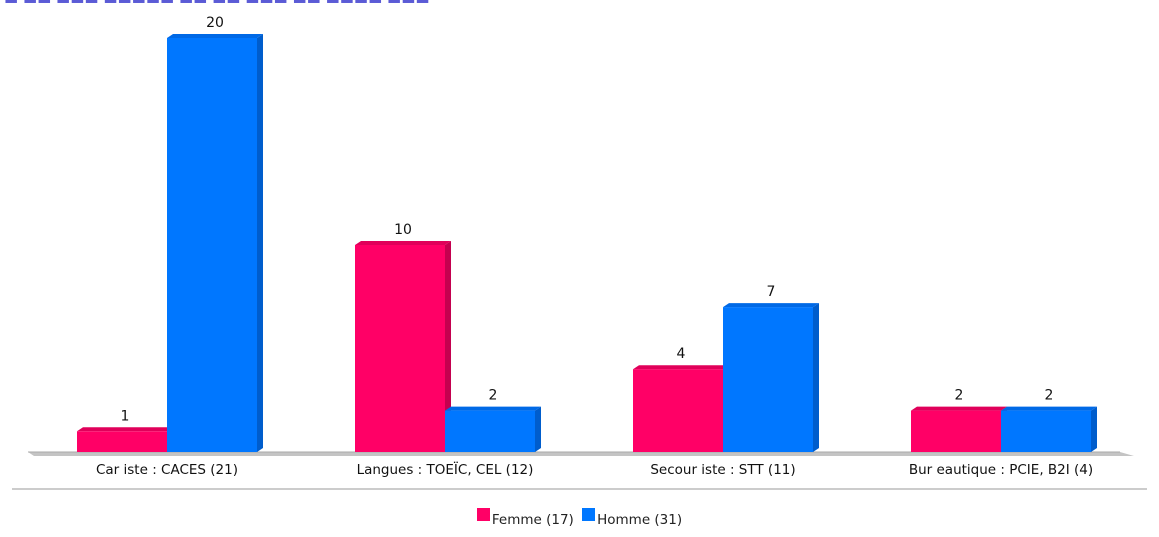  Describe the element at coordinates (217, 4) in the screenshot. I see `chart-title-clipped: ▬ ▬▬ ▬▬▬ ▬▬▬▬▬ ▬▬ ▬▬ ▬▬▬ ▬▬ ▬▬▬▬ ▬▬▬` at that location.